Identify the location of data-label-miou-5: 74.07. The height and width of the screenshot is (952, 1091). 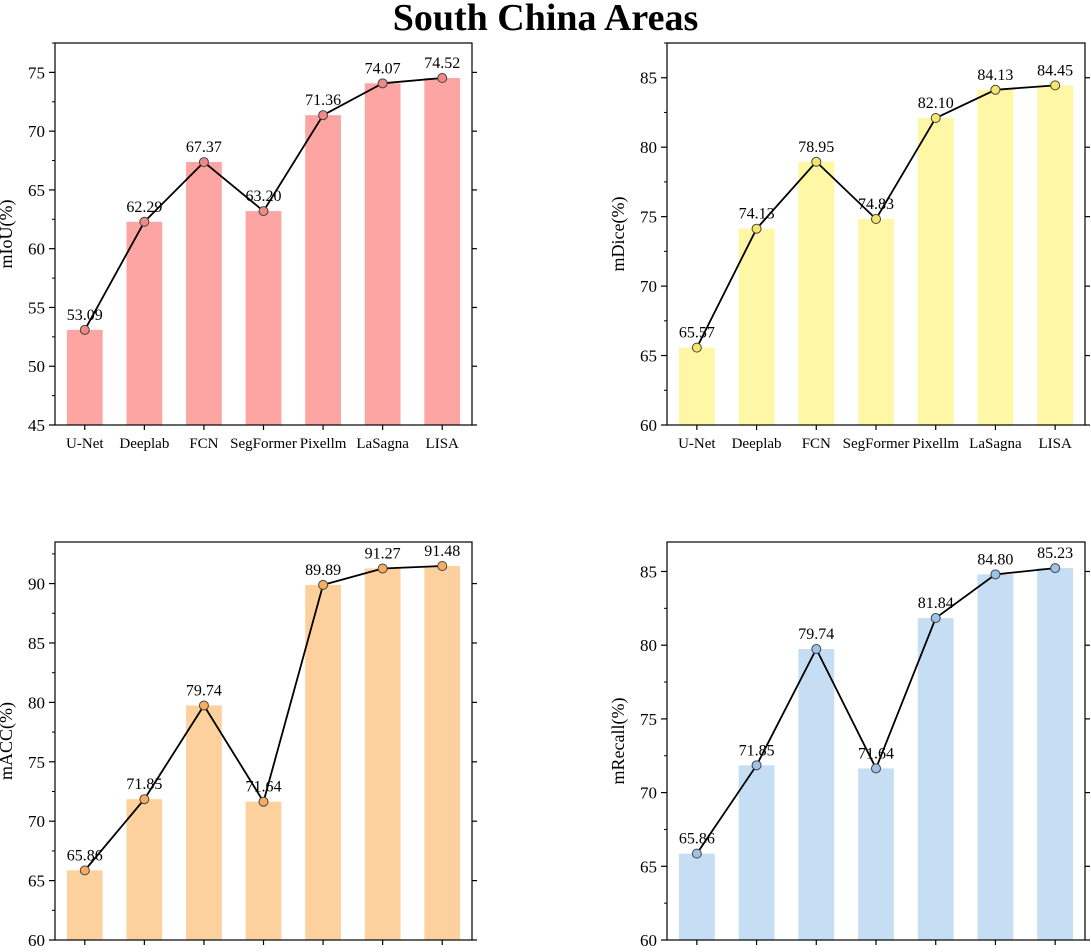
(383, 68).